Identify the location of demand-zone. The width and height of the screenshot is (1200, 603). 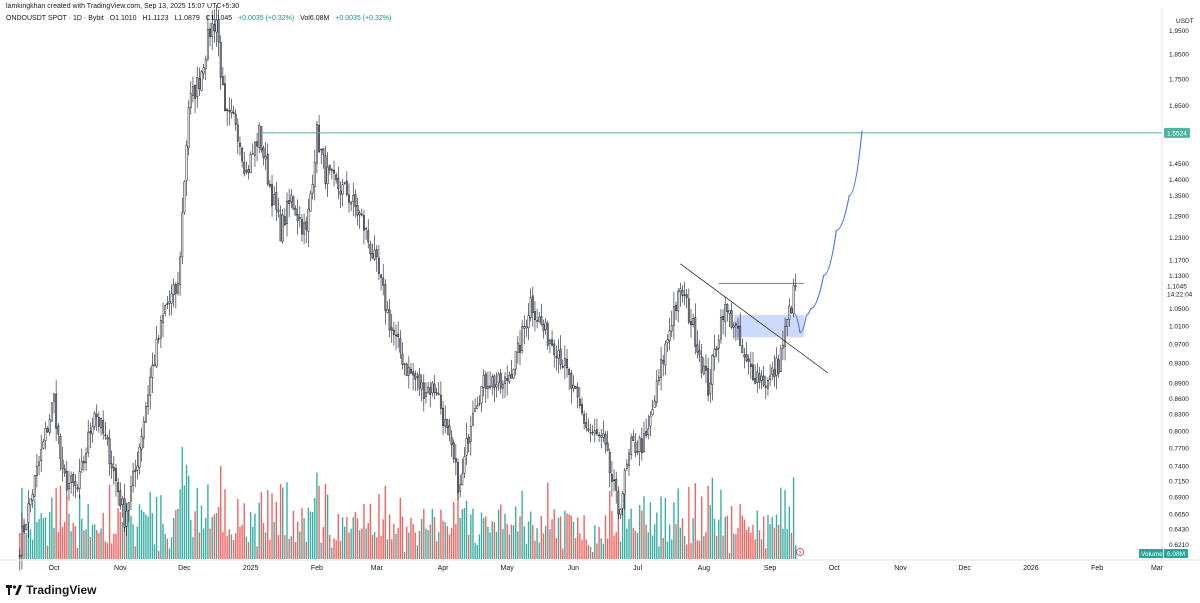
(769, 326).